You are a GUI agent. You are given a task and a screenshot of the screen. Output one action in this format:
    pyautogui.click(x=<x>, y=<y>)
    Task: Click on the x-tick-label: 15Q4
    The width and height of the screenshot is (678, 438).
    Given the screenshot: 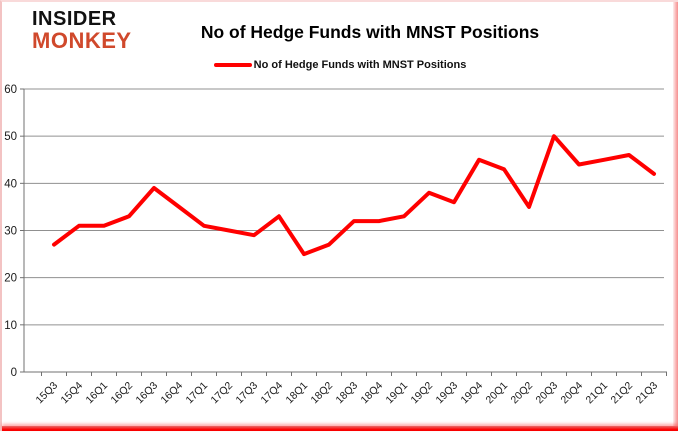 What is the action you would take?
    pyautogui.click(x=71, y=393)
    